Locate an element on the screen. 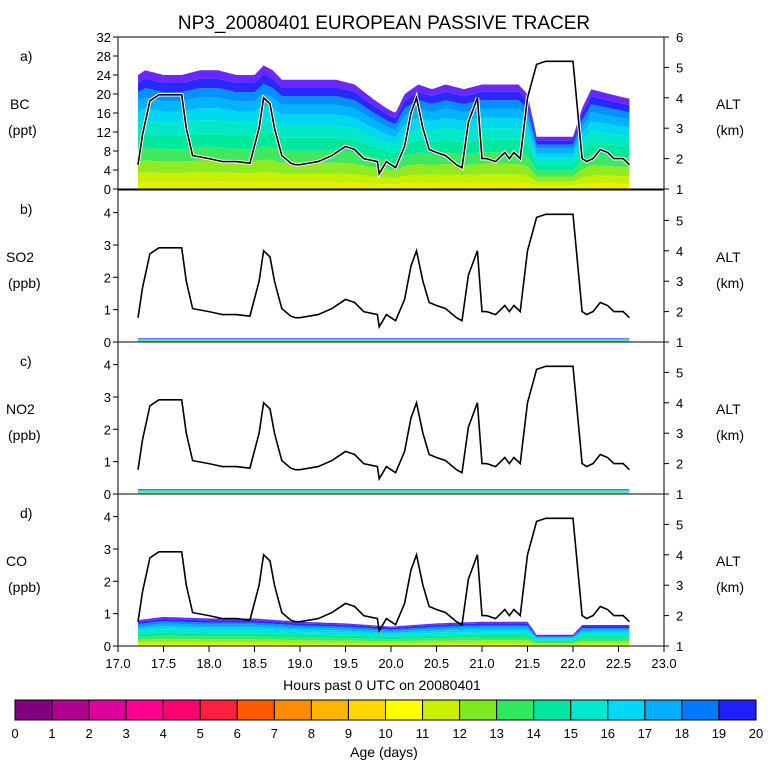 The image size is (768, 768). colorbar: 0 1 2 3 4 5 6 7 8 9 10 11 12 13 14 15 16 17 18 19 20 is located at coordinates (387, 720).